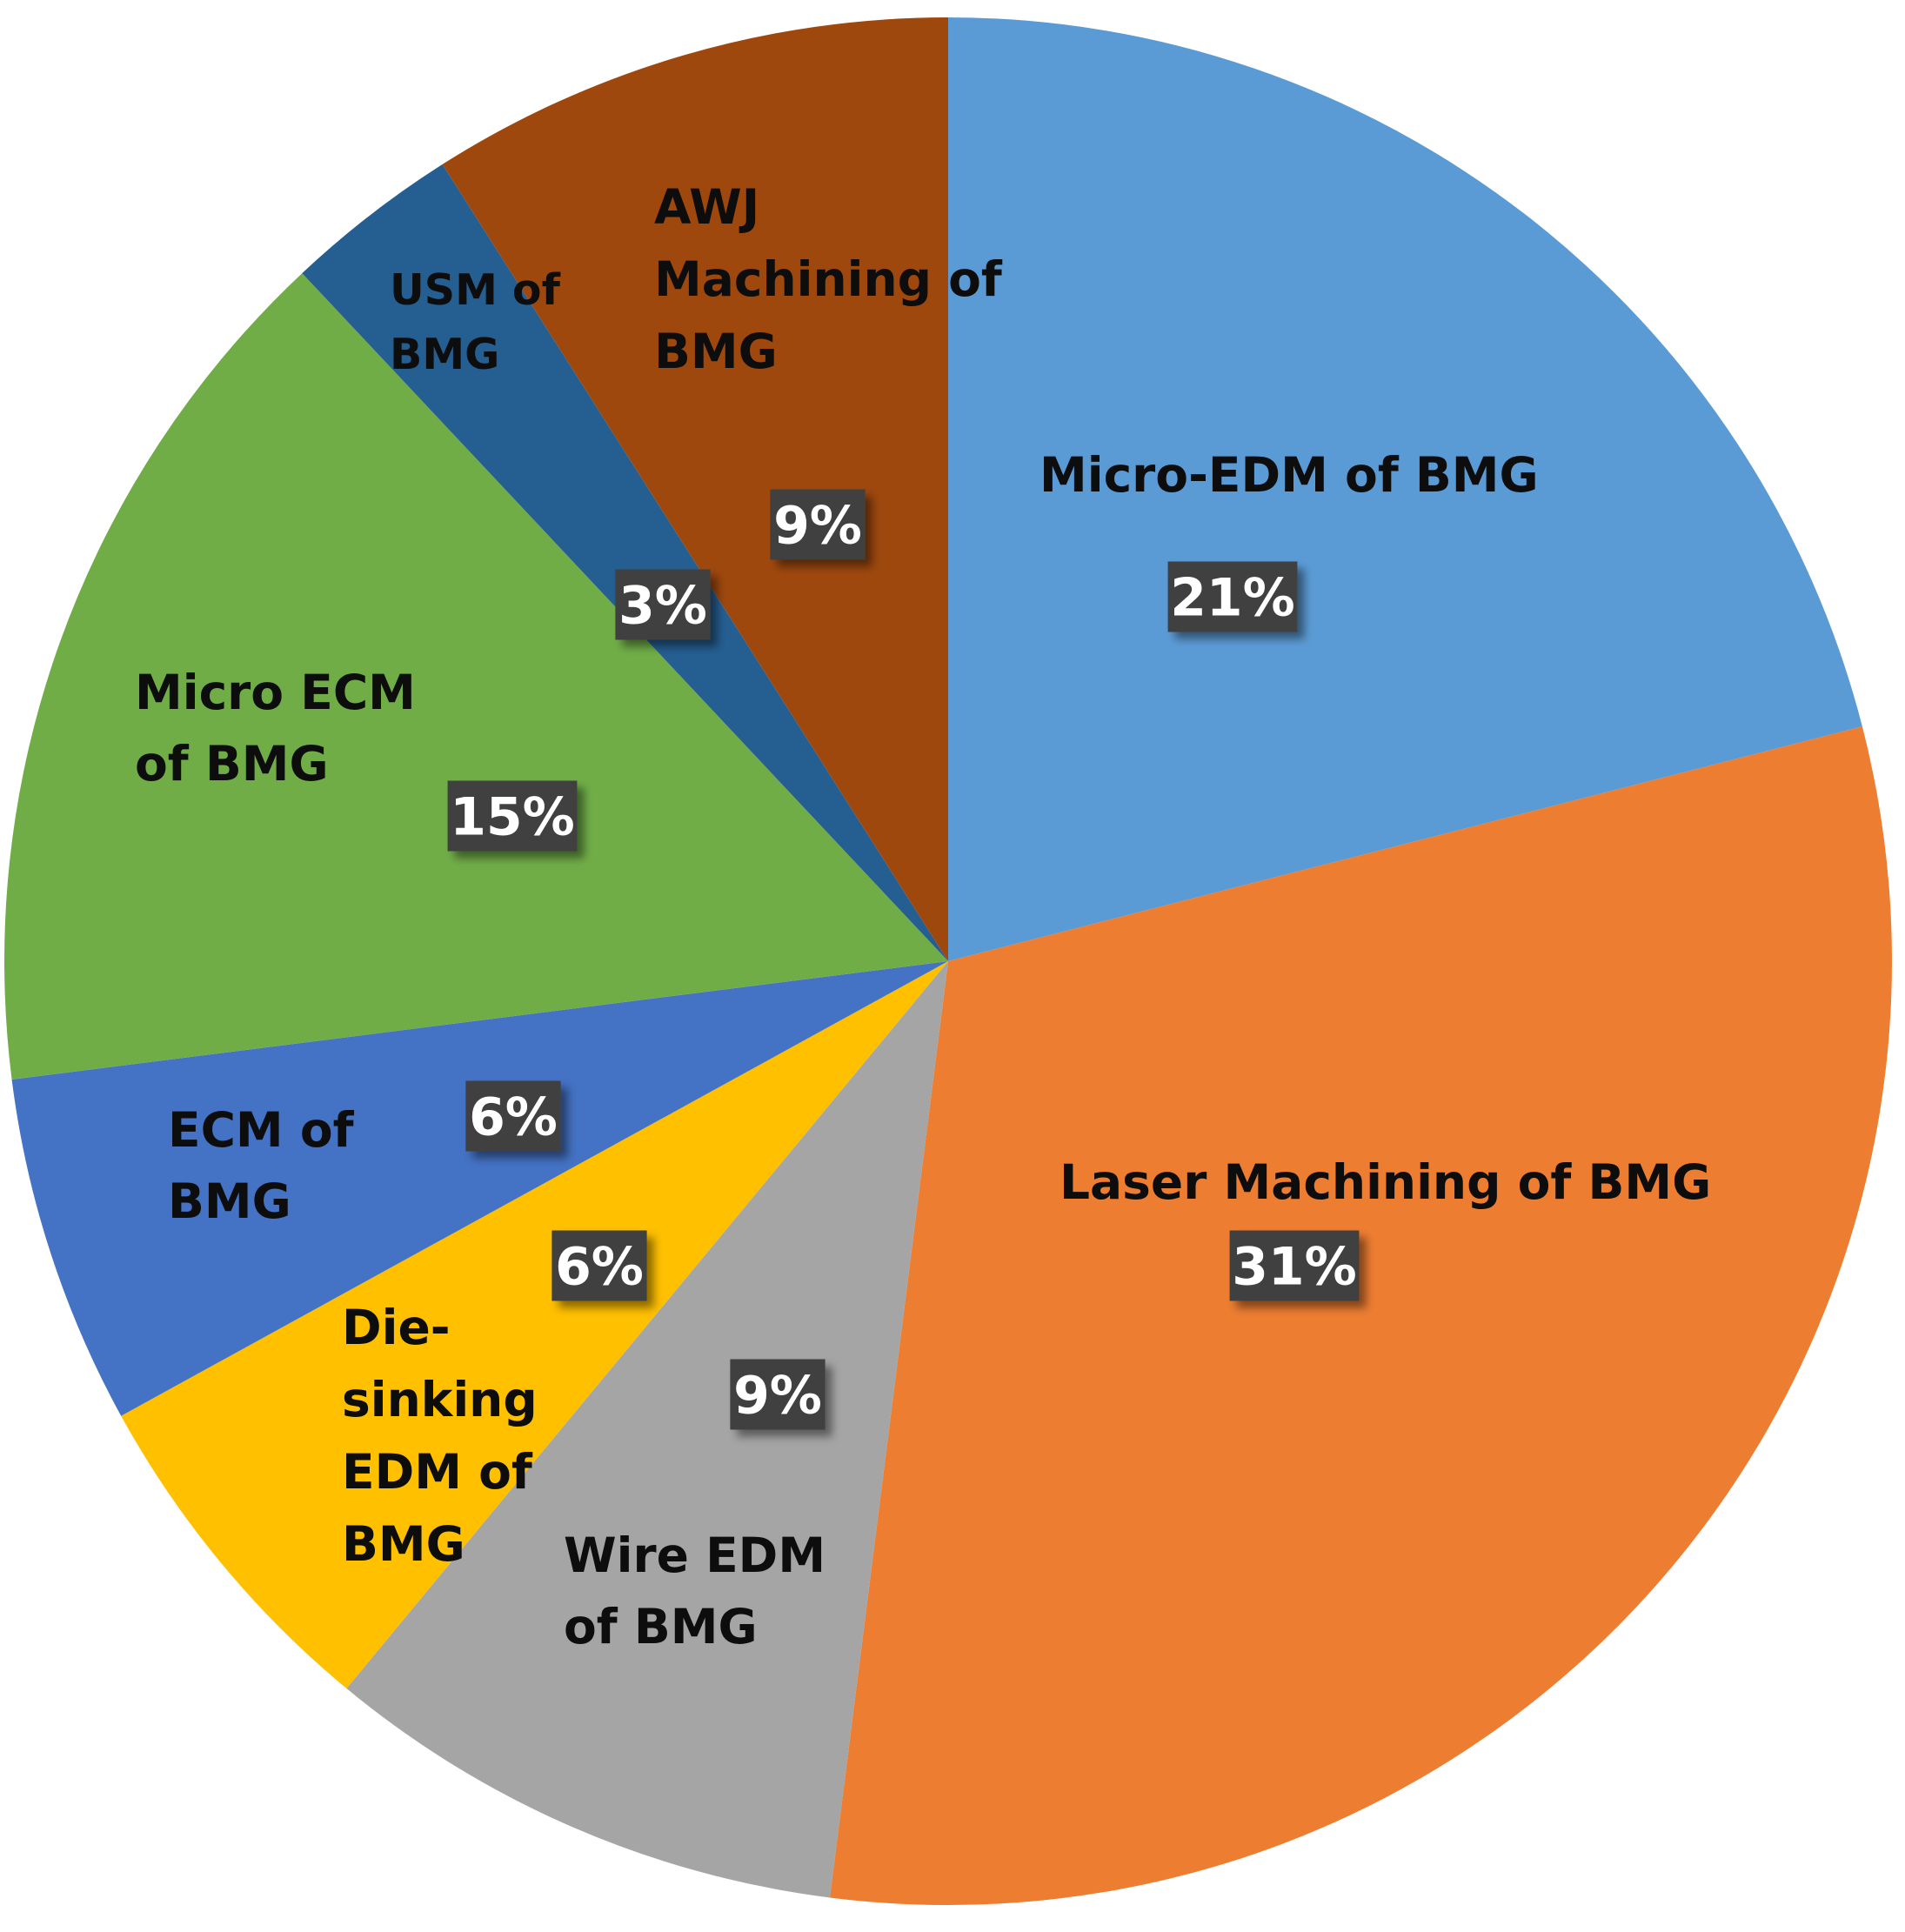 This screenshot has width=1905, height=1932. Describe the element at coordinates (1385, 1182) in the screenshot. I see `slice-category-label: Laser Machining of BMG` at that location.